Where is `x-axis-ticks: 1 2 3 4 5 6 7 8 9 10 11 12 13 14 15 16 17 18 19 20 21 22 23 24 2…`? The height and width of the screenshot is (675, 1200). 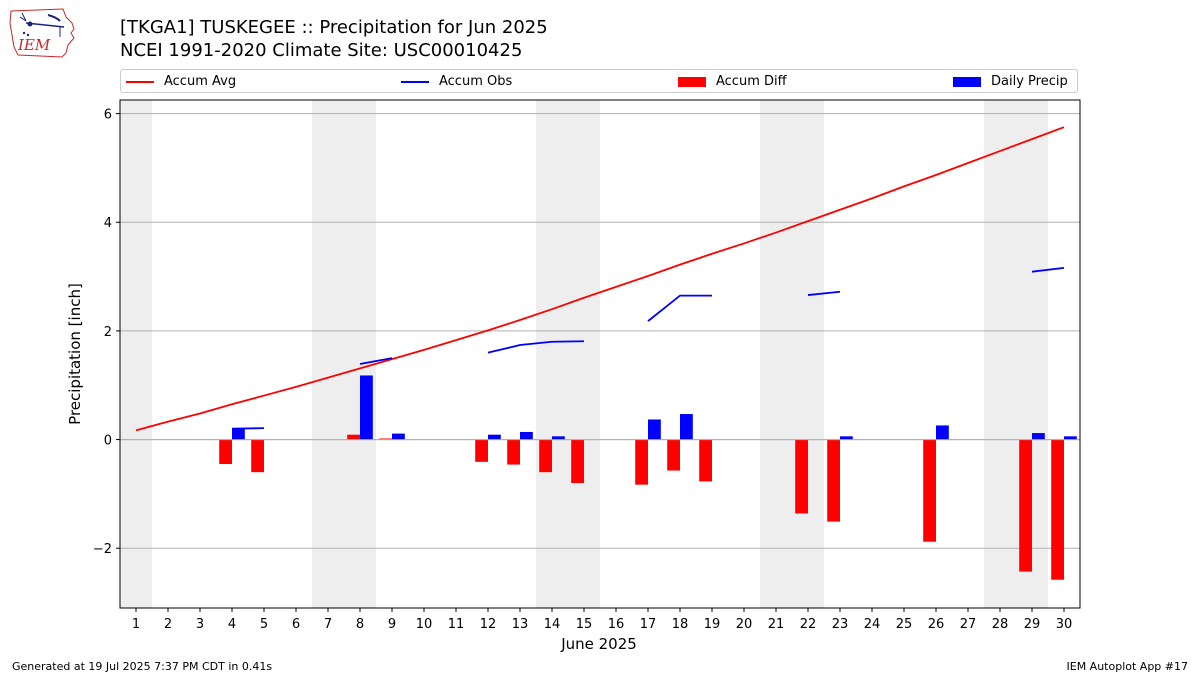
x-axis-ticks: 1 2 3 4 5 6 7 8 9 10 11 12 13 14 15 16 17 18 19 20 21 22 23 24 2… is located at coordinates (602, 620).